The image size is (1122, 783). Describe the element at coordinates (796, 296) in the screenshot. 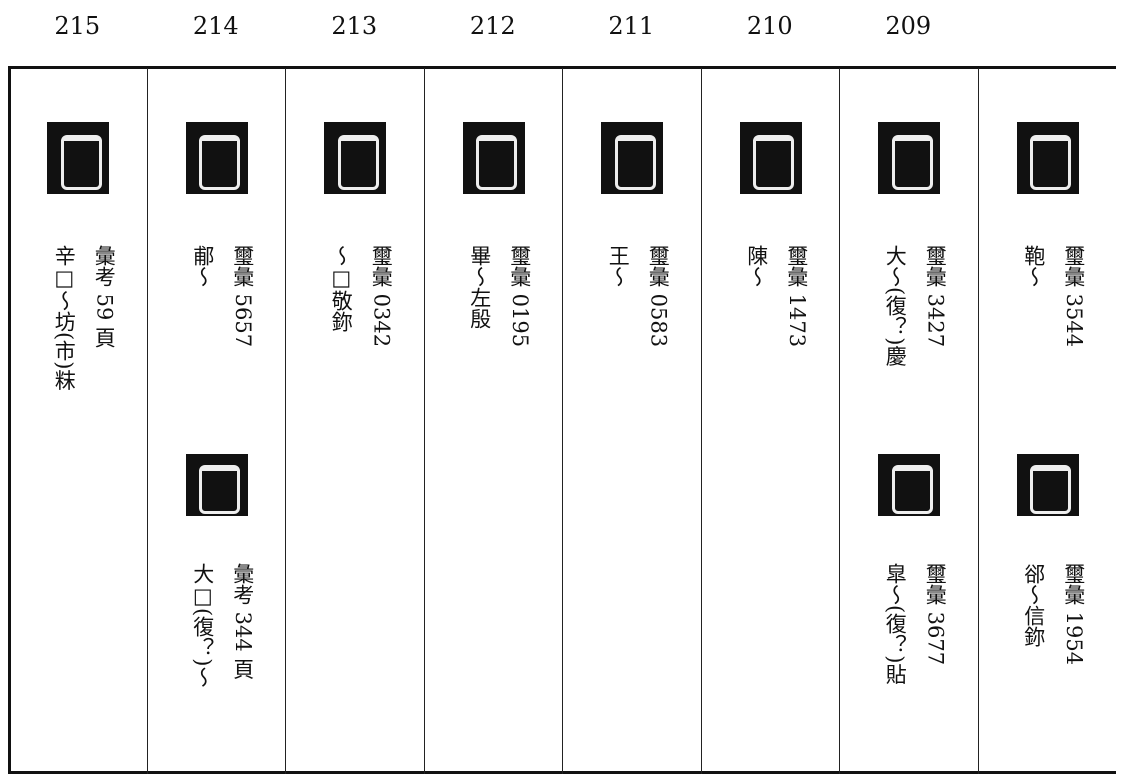

I see `source-reference: 璽彙 1473` at that location.